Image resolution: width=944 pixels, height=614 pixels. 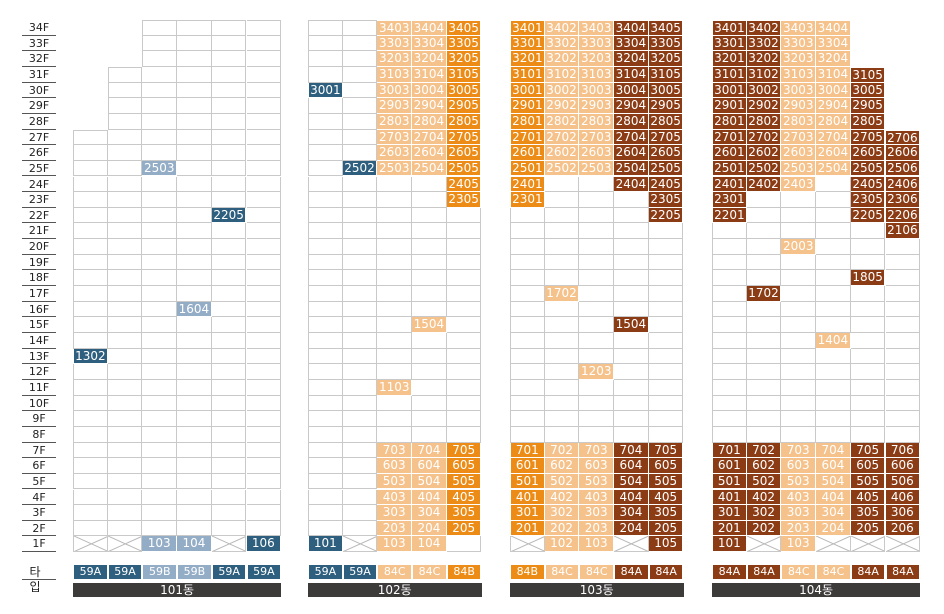 What do you see at coordinates (39, 451) in the screenshot?
I see `floor-label: 7F` at bounding box center [39, 451].